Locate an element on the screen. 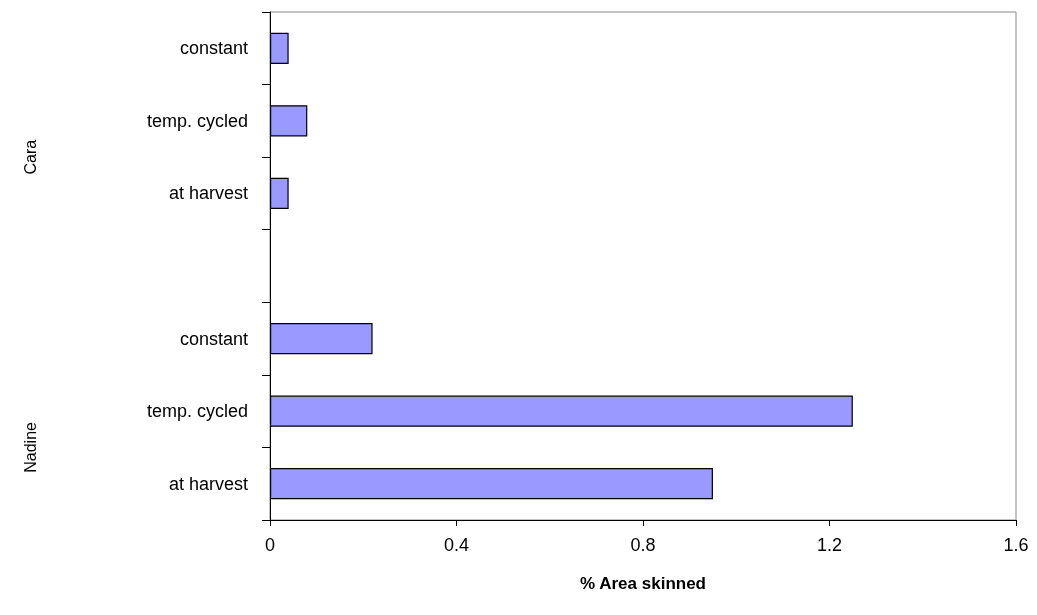  x-tick-label: 1.6 is located at coordinates (1016, 545).